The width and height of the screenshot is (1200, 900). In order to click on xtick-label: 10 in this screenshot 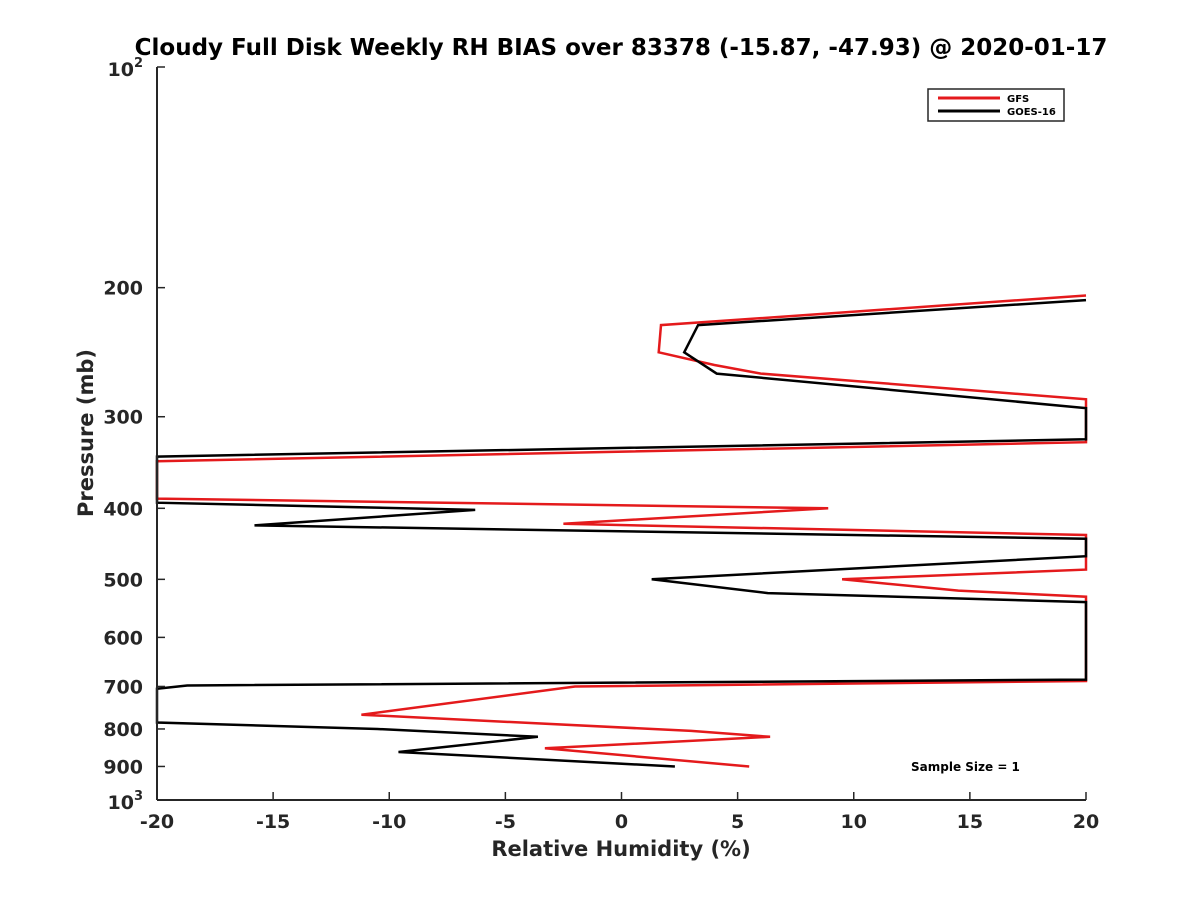, I will do `click(854, 822)`.